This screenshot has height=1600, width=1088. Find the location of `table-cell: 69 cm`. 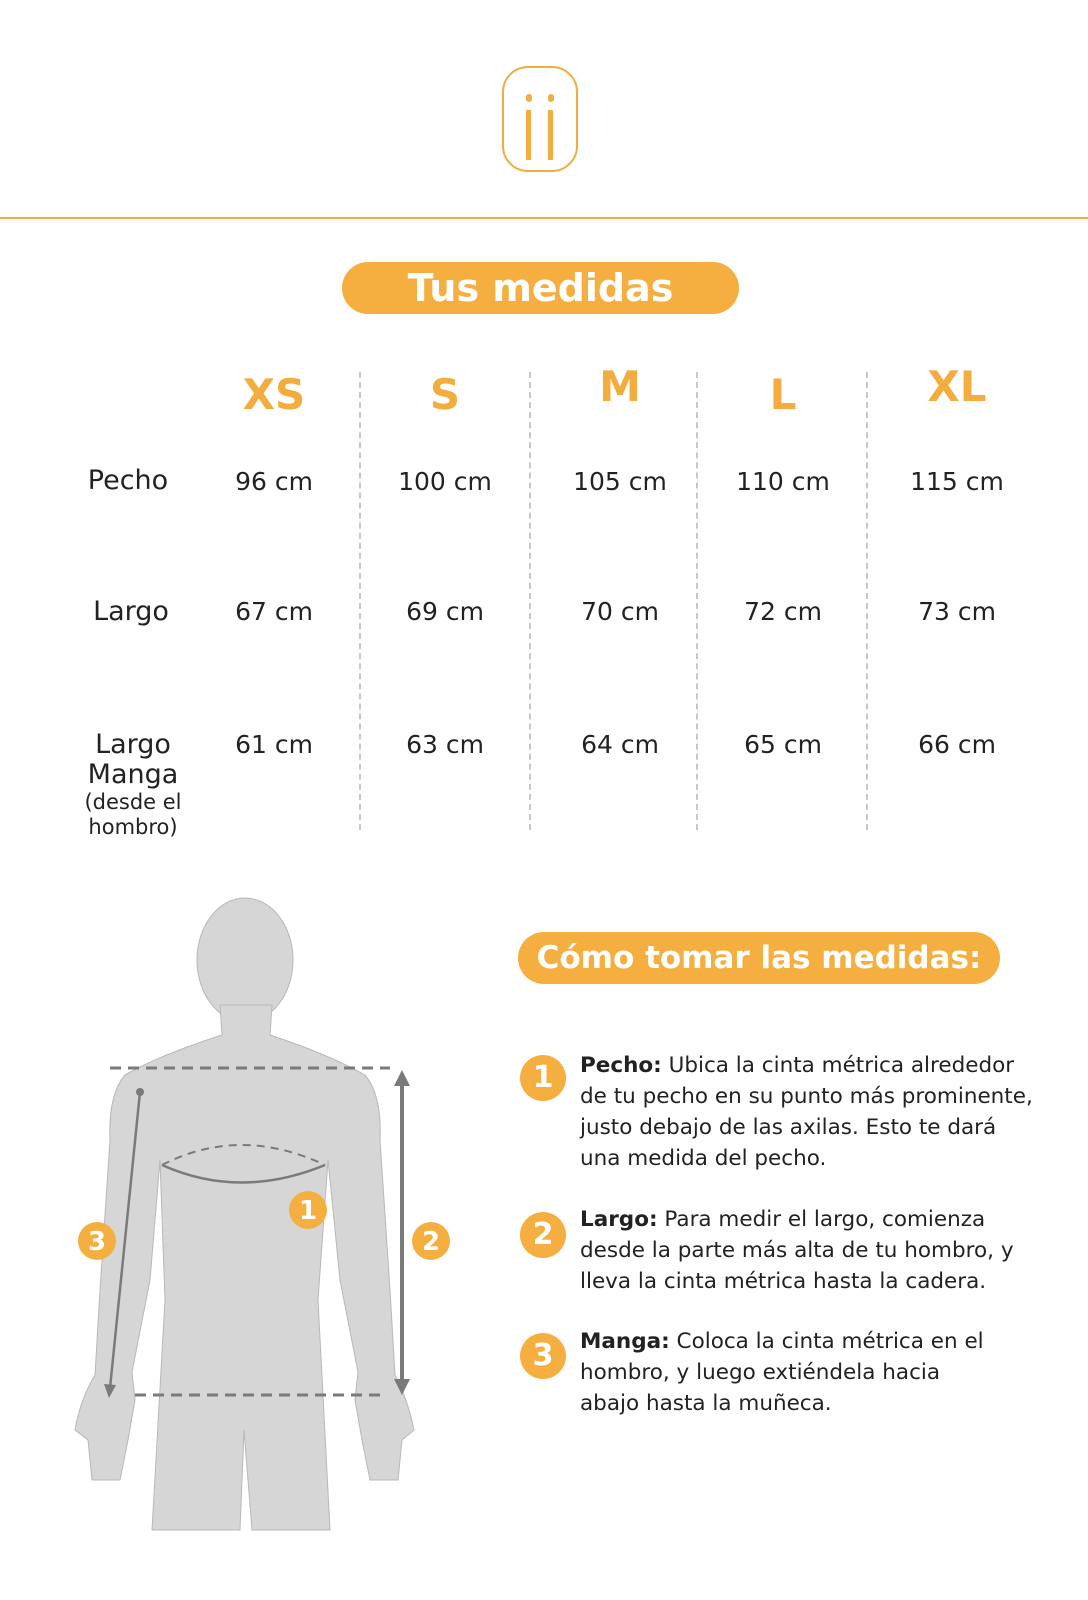

table-cell: 69 cm is located at coordinates (445, 611).